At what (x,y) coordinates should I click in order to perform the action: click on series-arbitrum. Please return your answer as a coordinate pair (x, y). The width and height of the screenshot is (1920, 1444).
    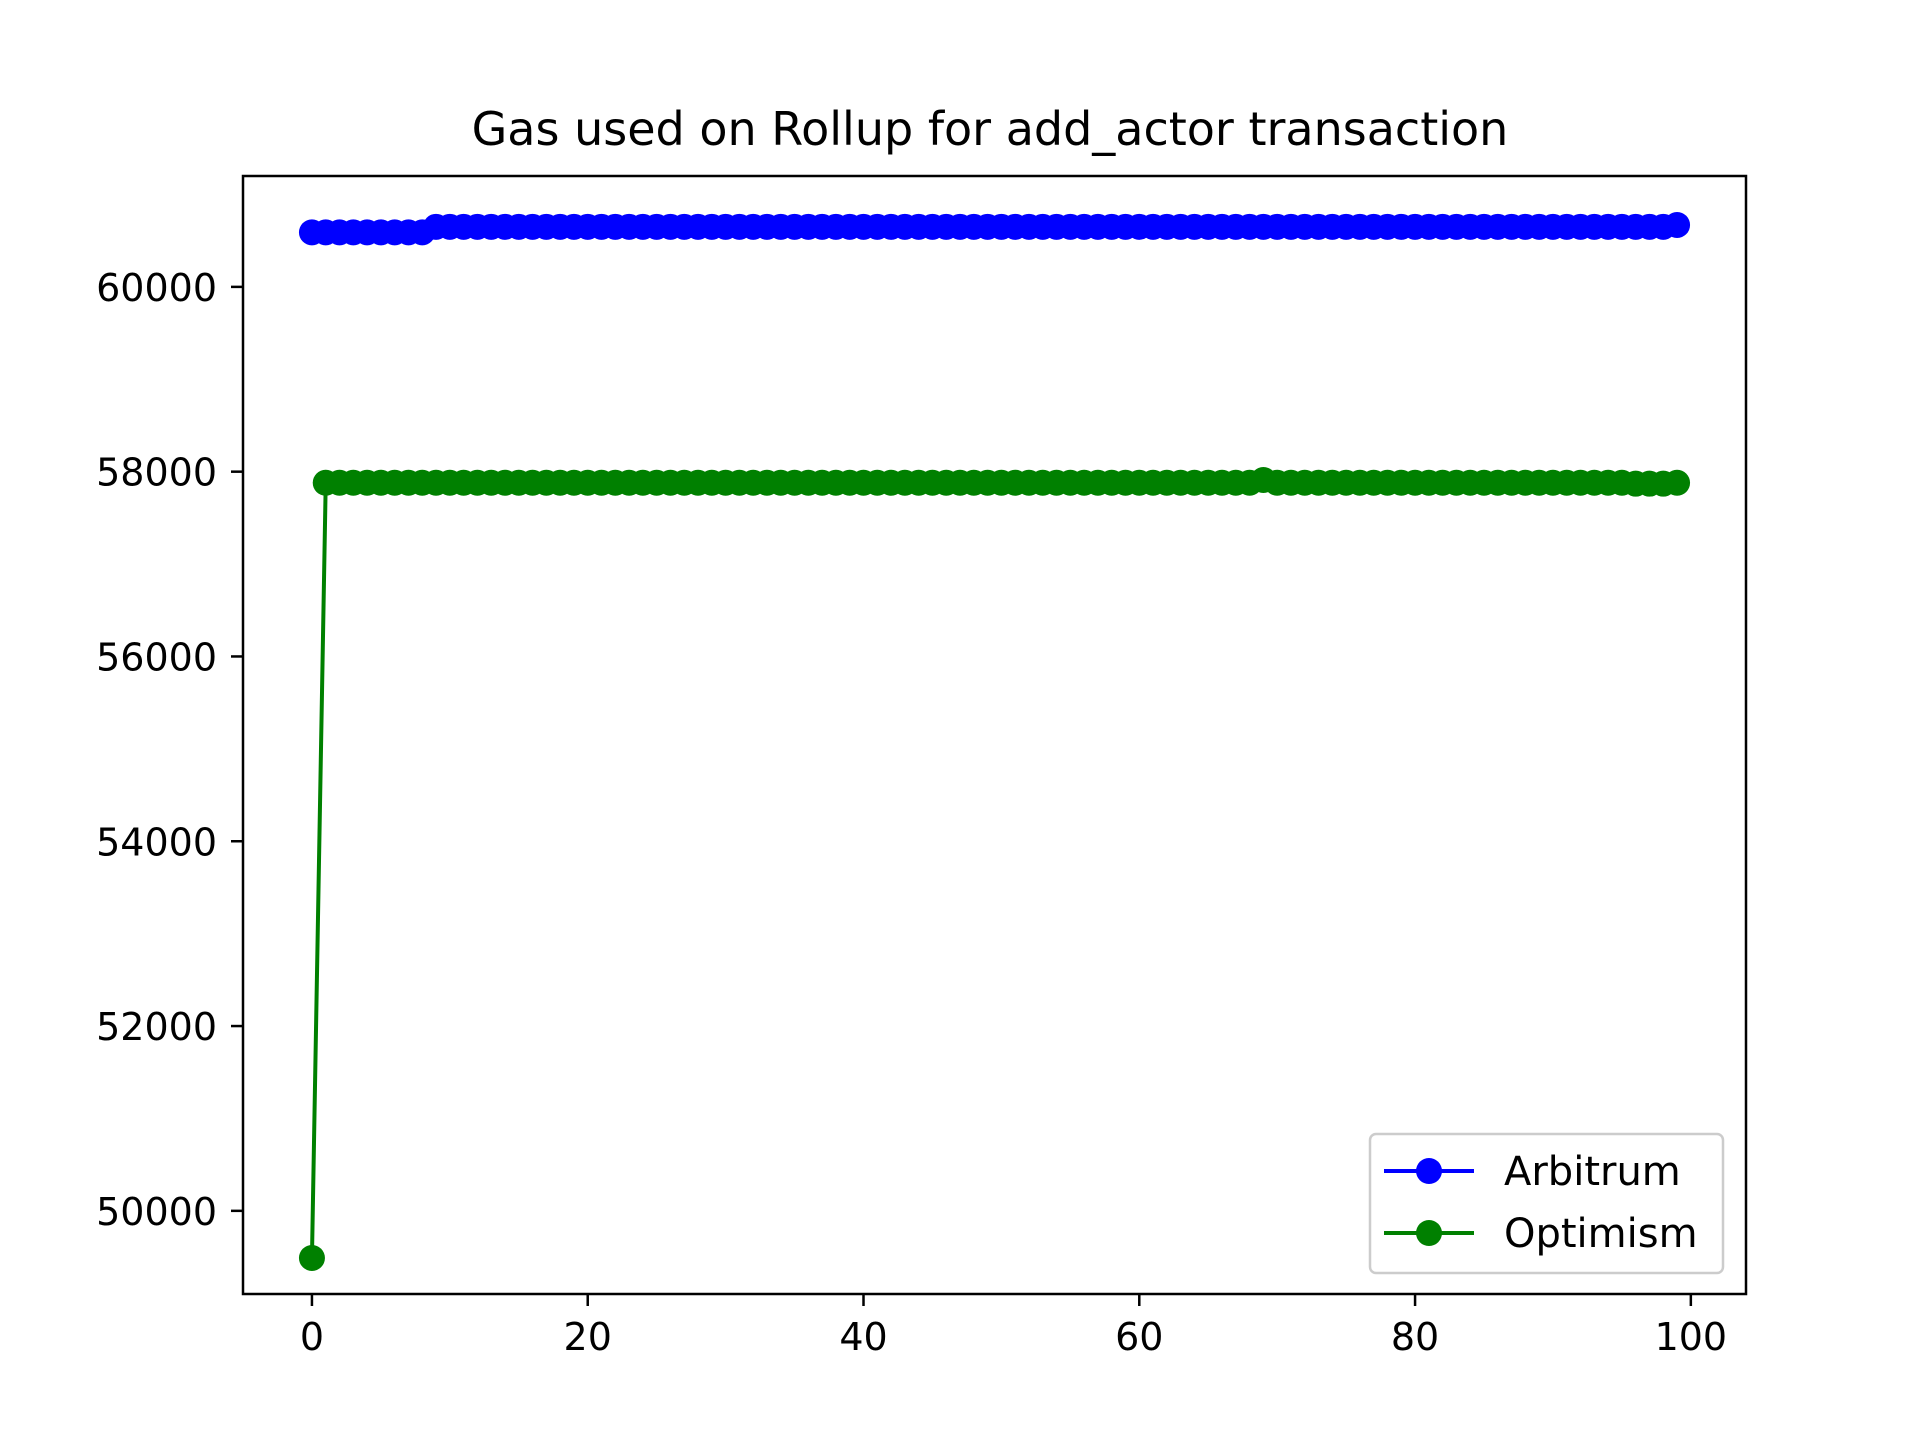
    Looking at the image, I should click on (994, 228).